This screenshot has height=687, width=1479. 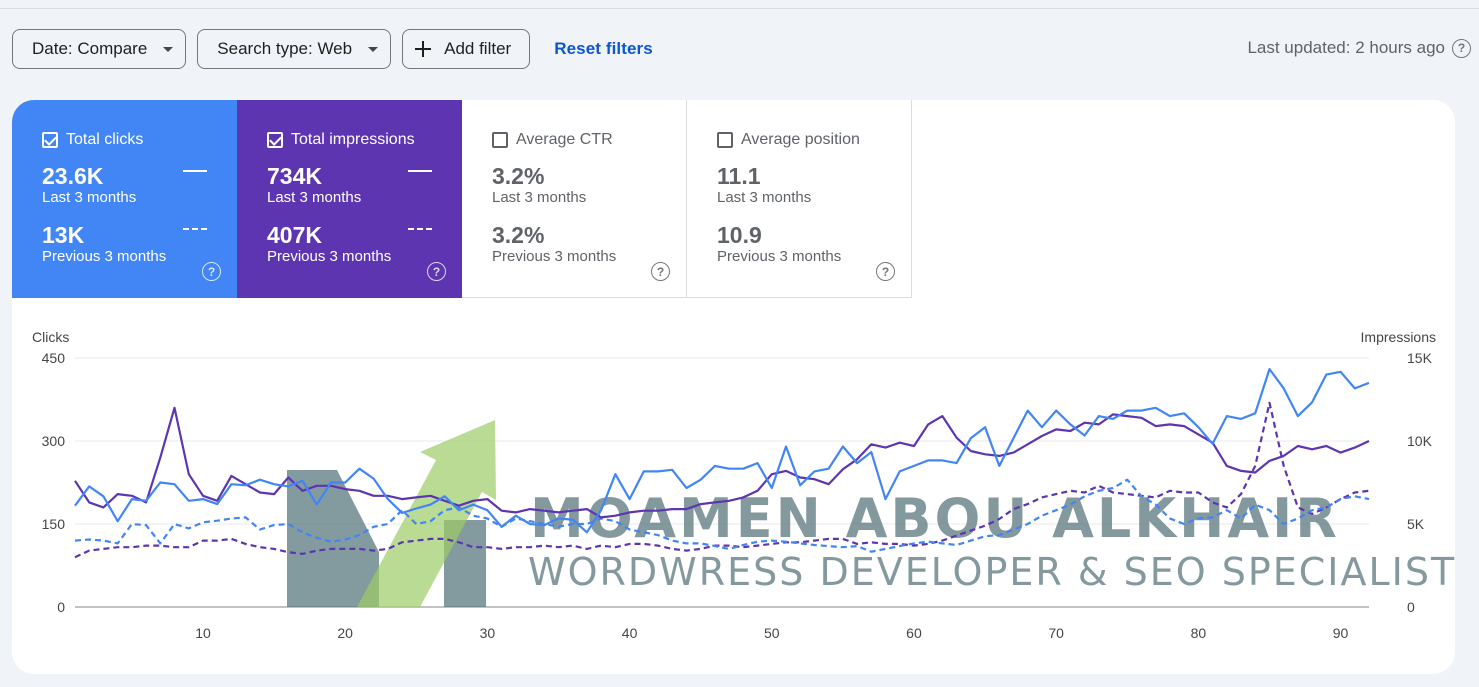 I want to click on x-tick-label: 10, so click(x=203, y=633).